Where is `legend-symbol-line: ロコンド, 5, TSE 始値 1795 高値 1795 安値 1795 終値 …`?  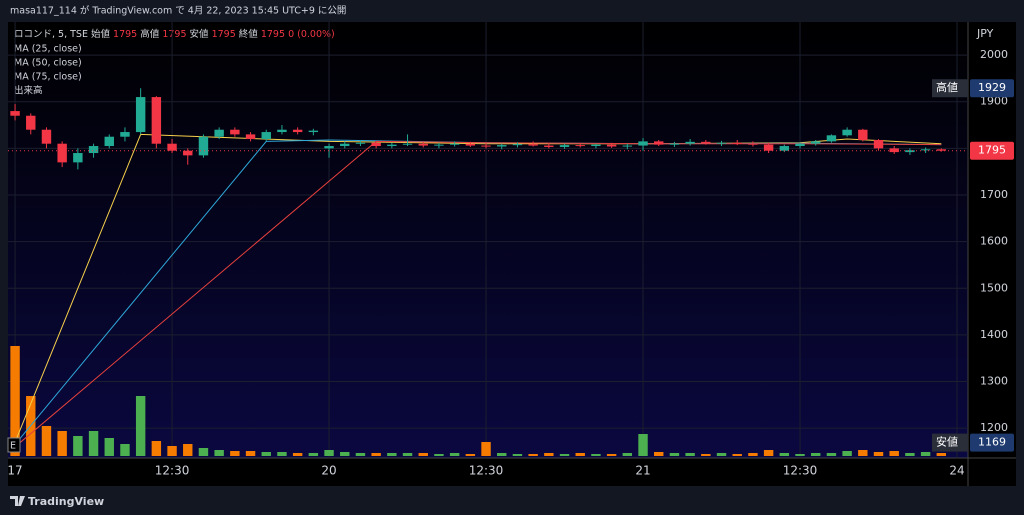
legend-symbol-line: ロコンド, 5, TSE 始値 1795 高値 1795 安値 1795 終値 … is located at coordinates (174, 34).